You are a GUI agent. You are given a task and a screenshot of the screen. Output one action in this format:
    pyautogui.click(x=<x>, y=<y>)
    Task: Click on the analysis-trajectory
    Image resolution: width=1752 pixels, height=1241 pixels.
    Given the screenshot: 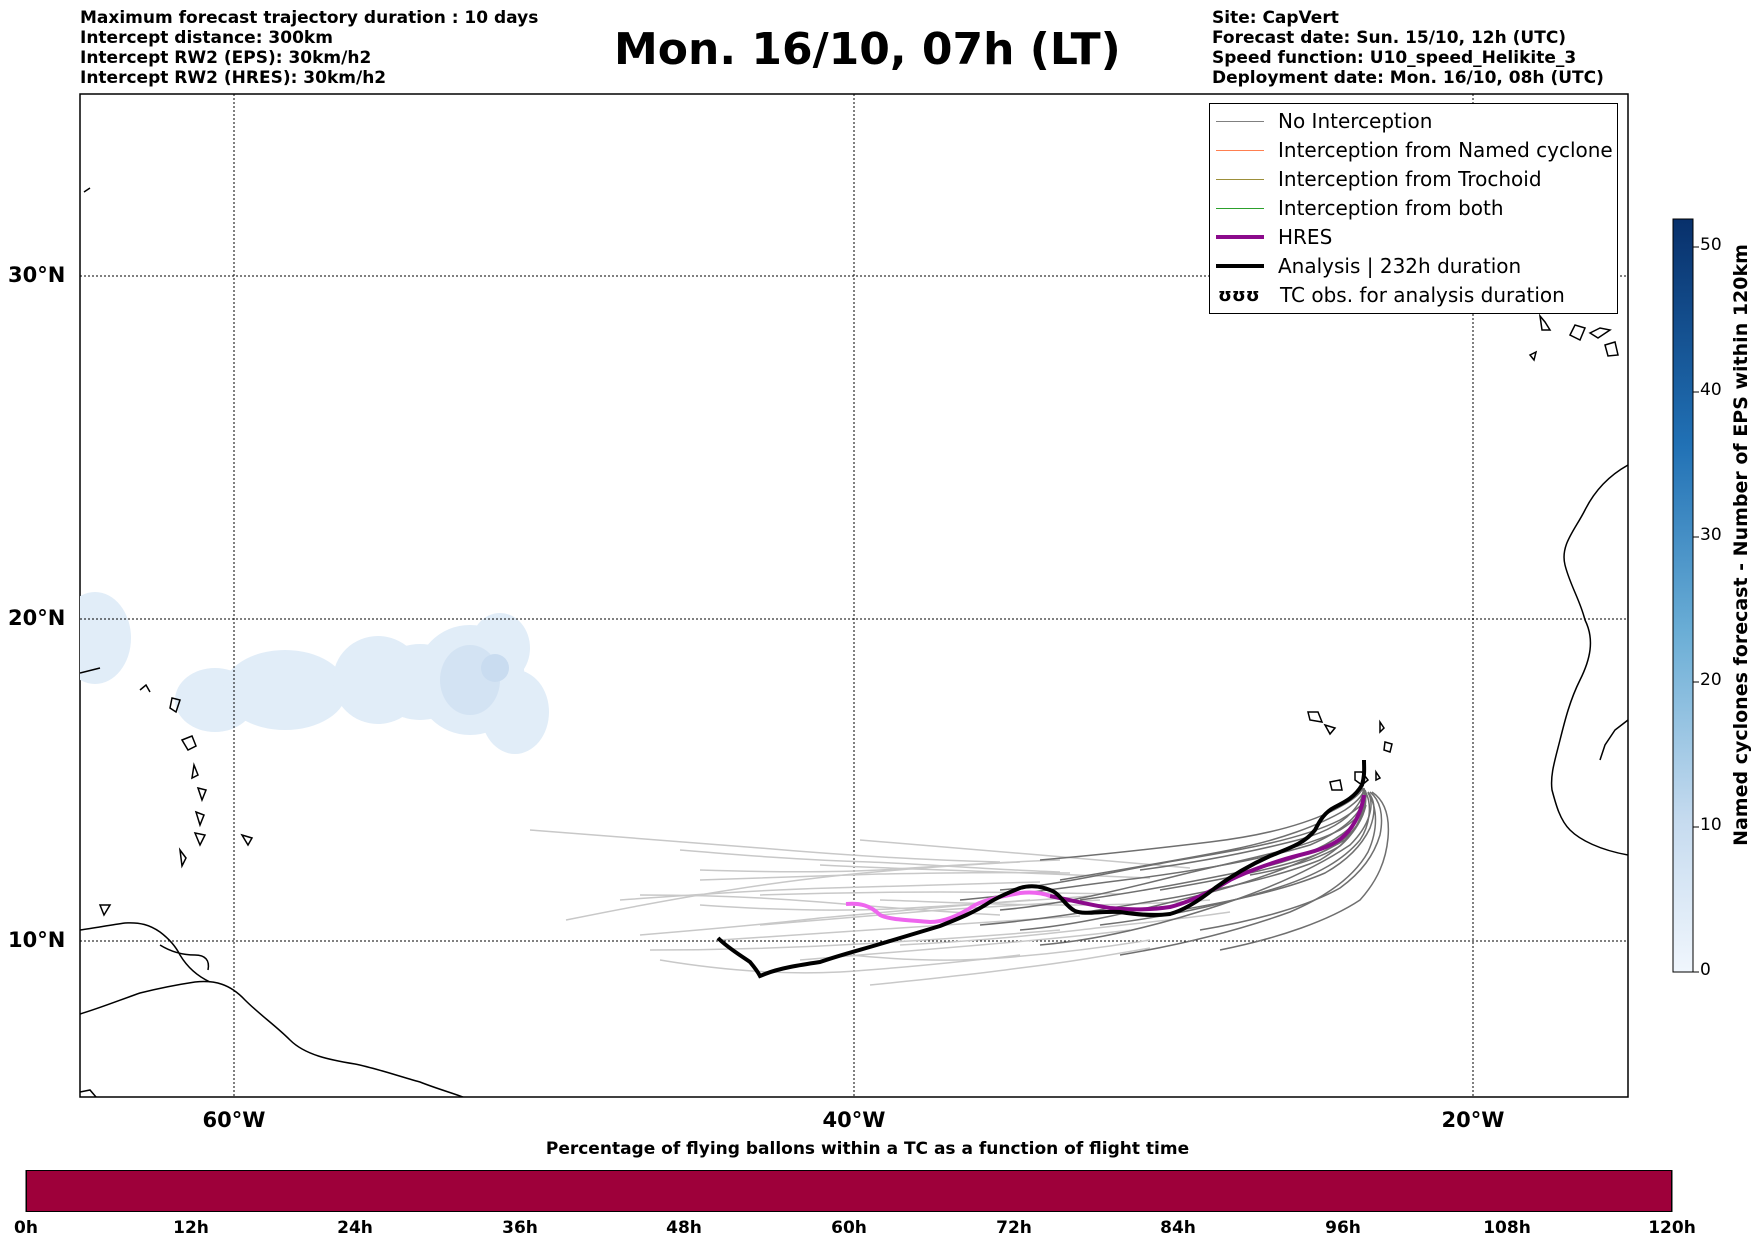 What is the action you would take?
    pyautogui.click(x=1041, y=869)
    